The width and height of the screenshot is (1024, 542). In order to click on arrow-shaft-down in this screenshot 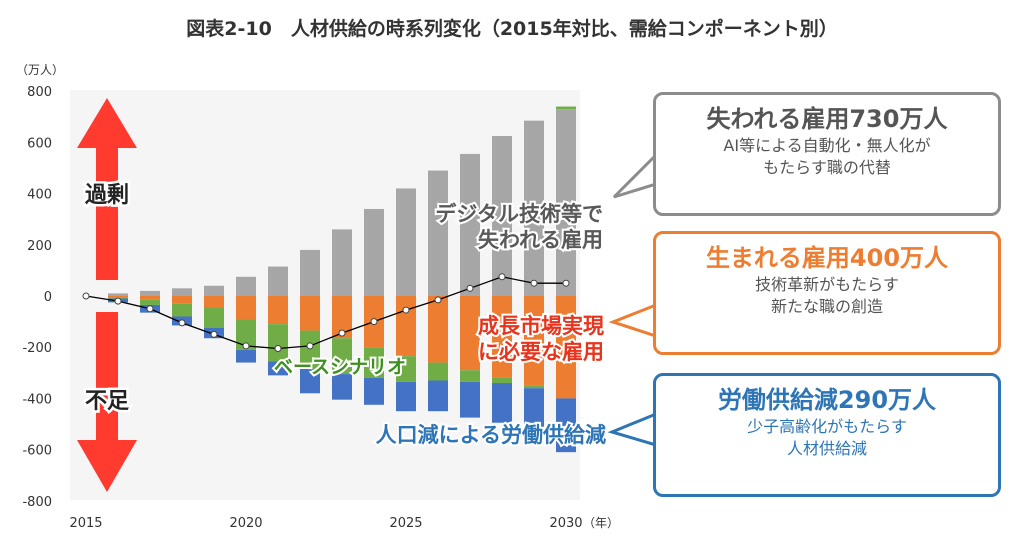, I will do `click(107, 378)`.